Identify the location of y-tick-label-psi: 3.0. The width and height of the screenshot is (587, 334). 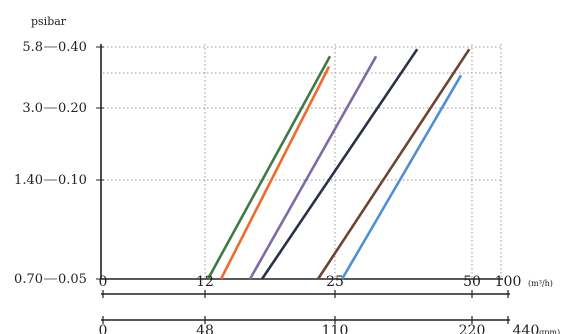
(32, 108).